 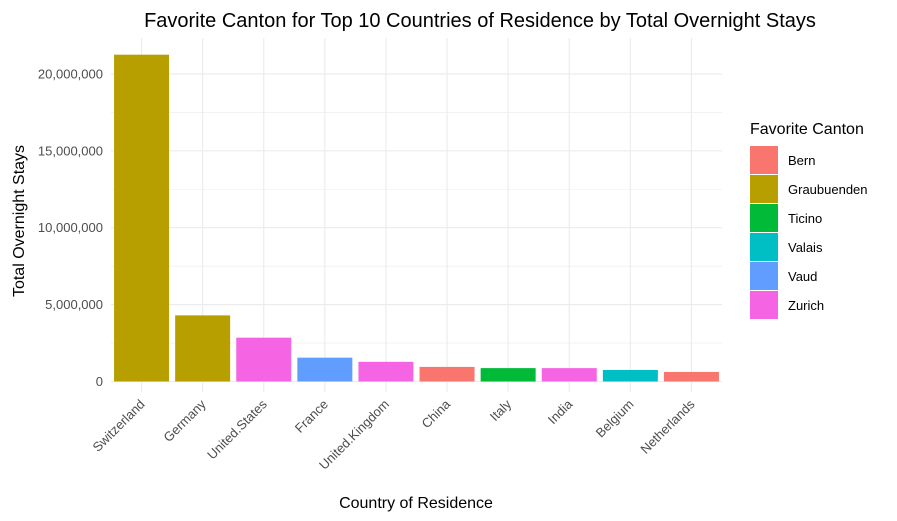 What do you see at coordinates (184, 420) in the screenshot?
I see `x-tick-label: Germany` at bounding box center [184, 420].